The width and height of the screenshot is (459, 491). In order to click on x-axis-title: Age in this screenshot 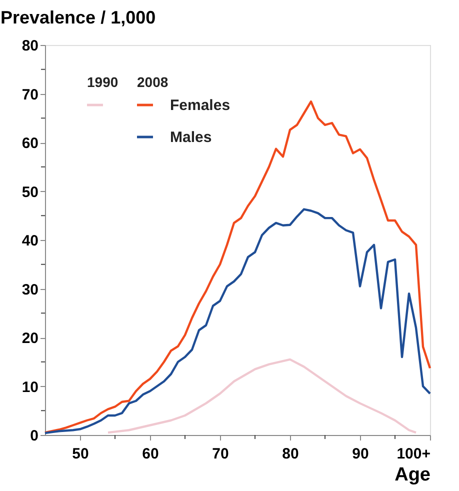, I will do `click(412, 475)`.